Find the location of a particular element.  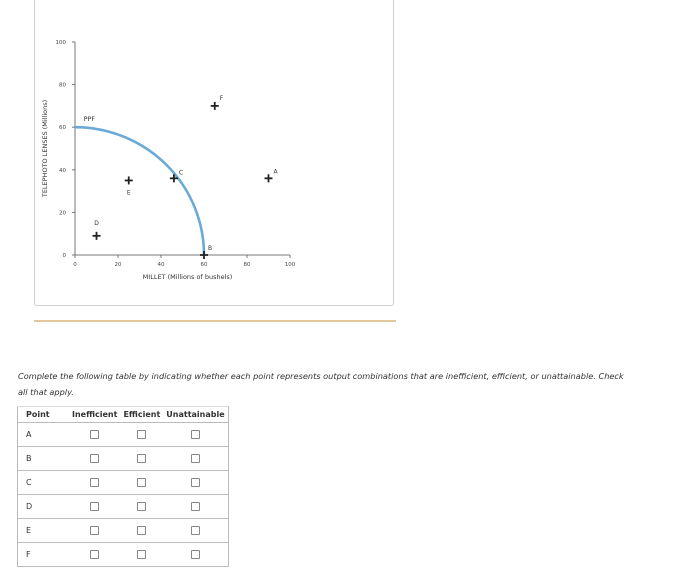

efficient-checkbox-c is located at coordinates (142, 482).